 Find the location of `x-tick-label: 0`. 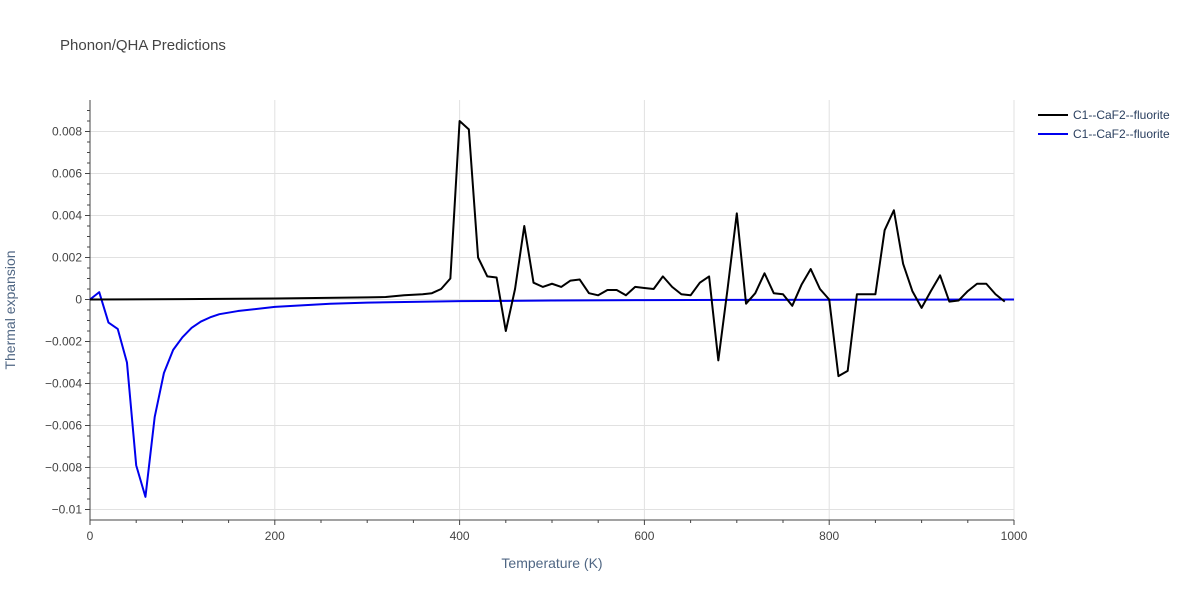

x-tick-label: 0 is located at coordinates (90, 536).